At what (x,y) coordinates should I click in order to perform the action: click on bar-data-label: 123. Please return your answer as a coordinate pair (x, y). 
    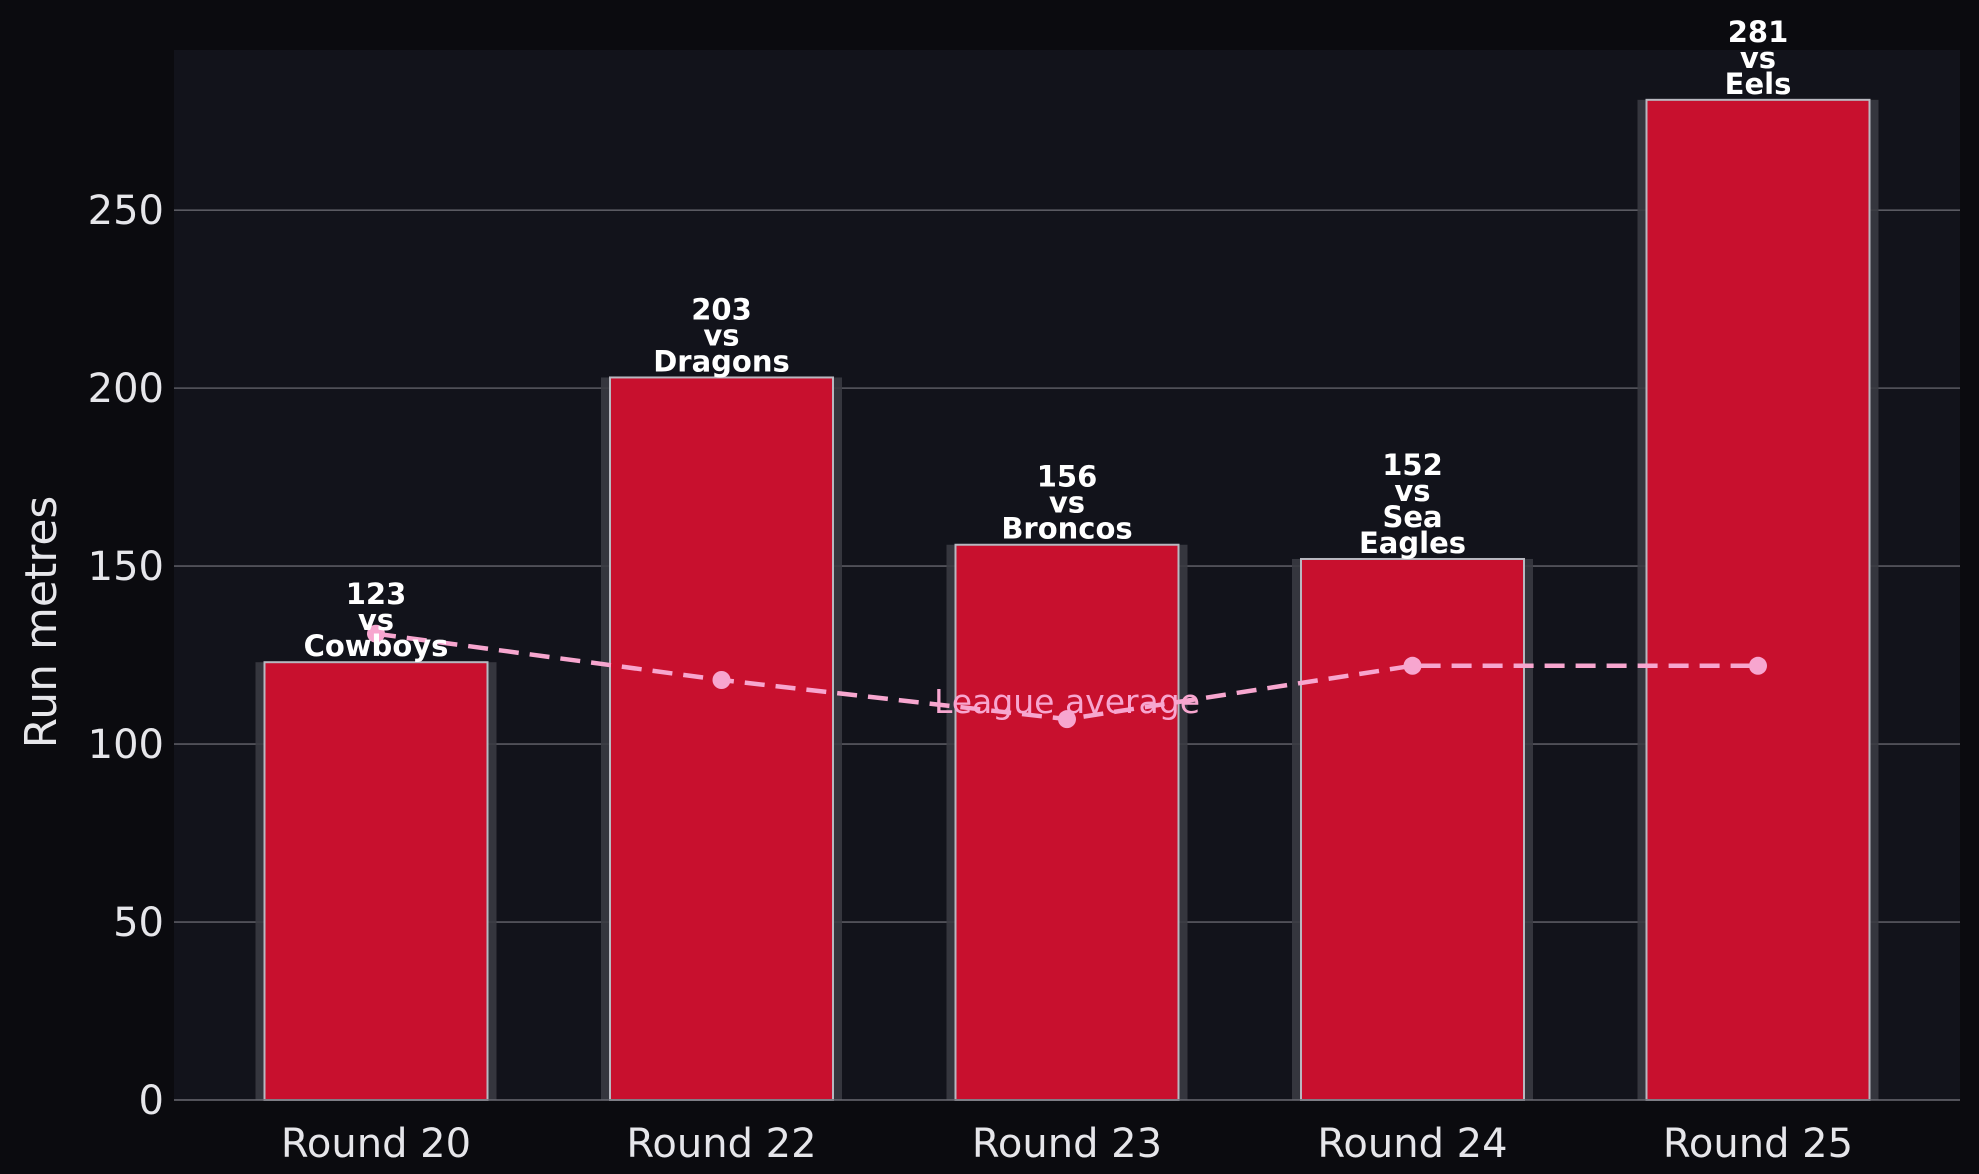
    Looking at the image, I should click on (376, 594).